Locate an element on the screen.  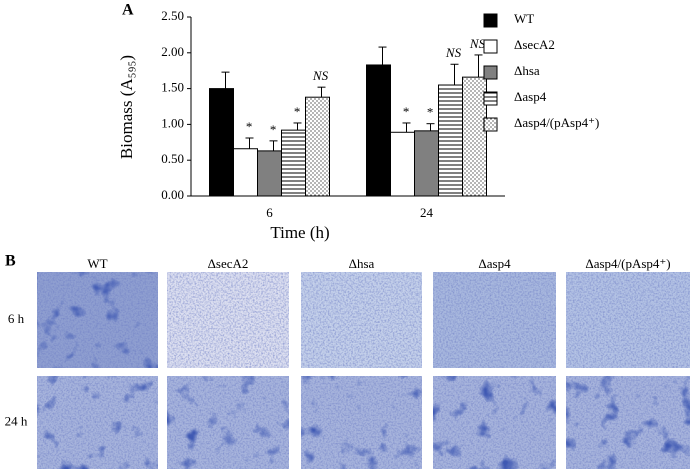
legend-label: ΔsecA2 is located at coordinates (534, 44).